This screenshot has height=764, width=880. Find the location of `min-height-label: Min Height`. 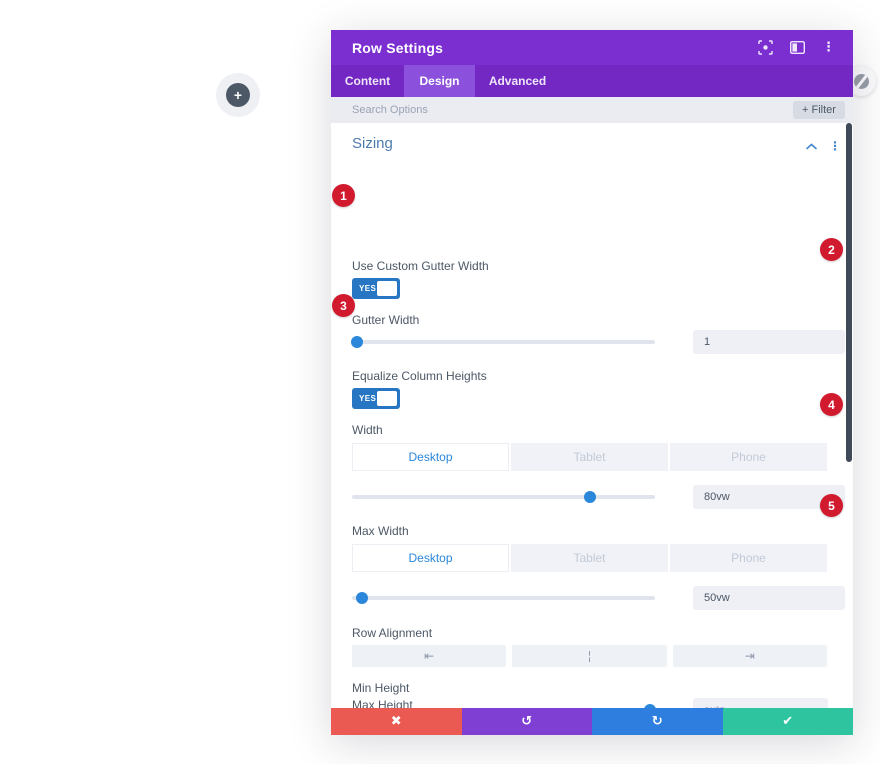

min-height-label: Min Height is located at coordinates (381, 688).